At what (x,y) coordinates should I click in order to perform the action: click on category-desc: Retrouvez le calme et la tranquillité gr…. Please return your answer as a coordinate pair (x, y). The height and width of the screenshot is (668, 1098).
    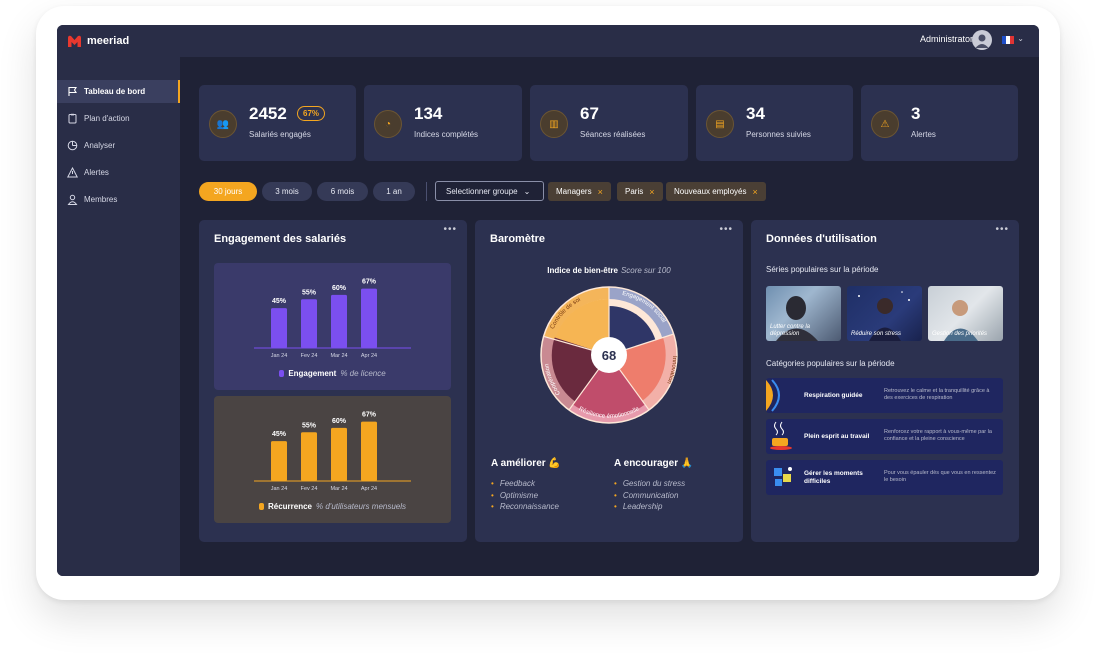
    Looking at the image, I should click on (937, 394).